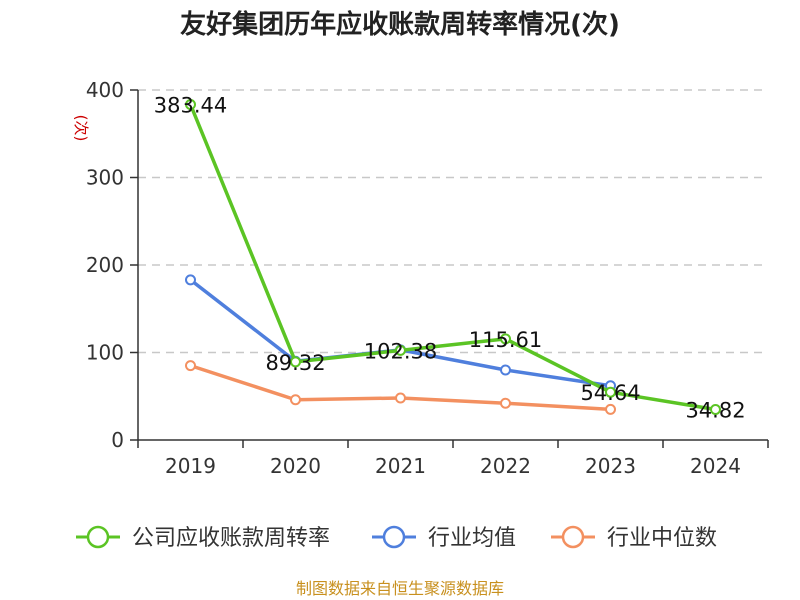  Describe the element at coordinates (400, 588) in the screenshot. I see `source-note: 制图数据来自恒生聚源数据库` at that location.